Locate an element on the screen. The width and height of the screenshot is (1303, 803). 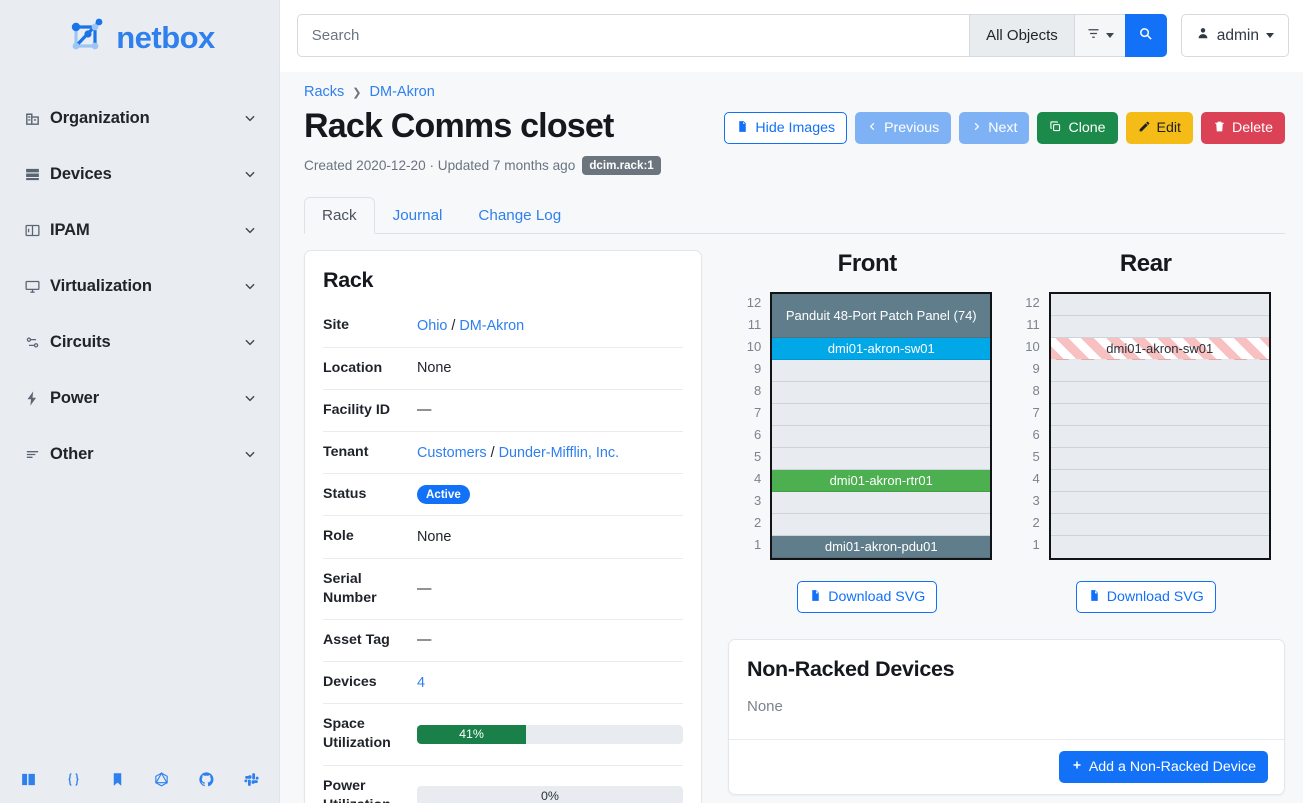
sidebar-item-devices: Devices is located at coordinates (139, 174).